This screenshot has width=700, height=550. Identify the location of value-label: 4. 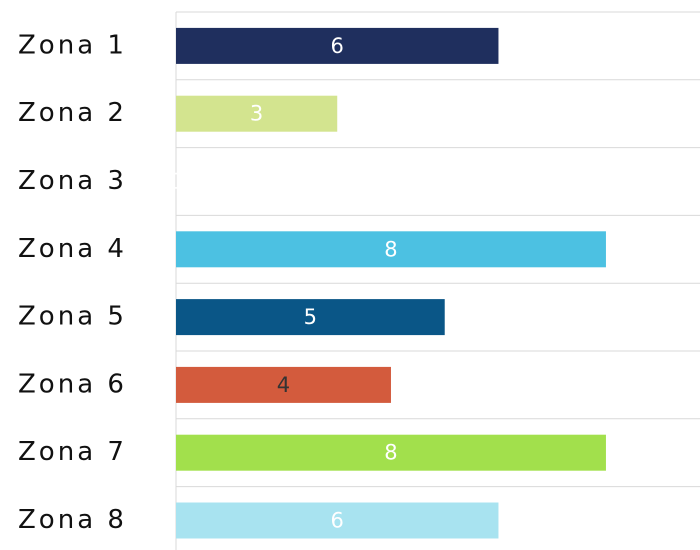
(283, 385).